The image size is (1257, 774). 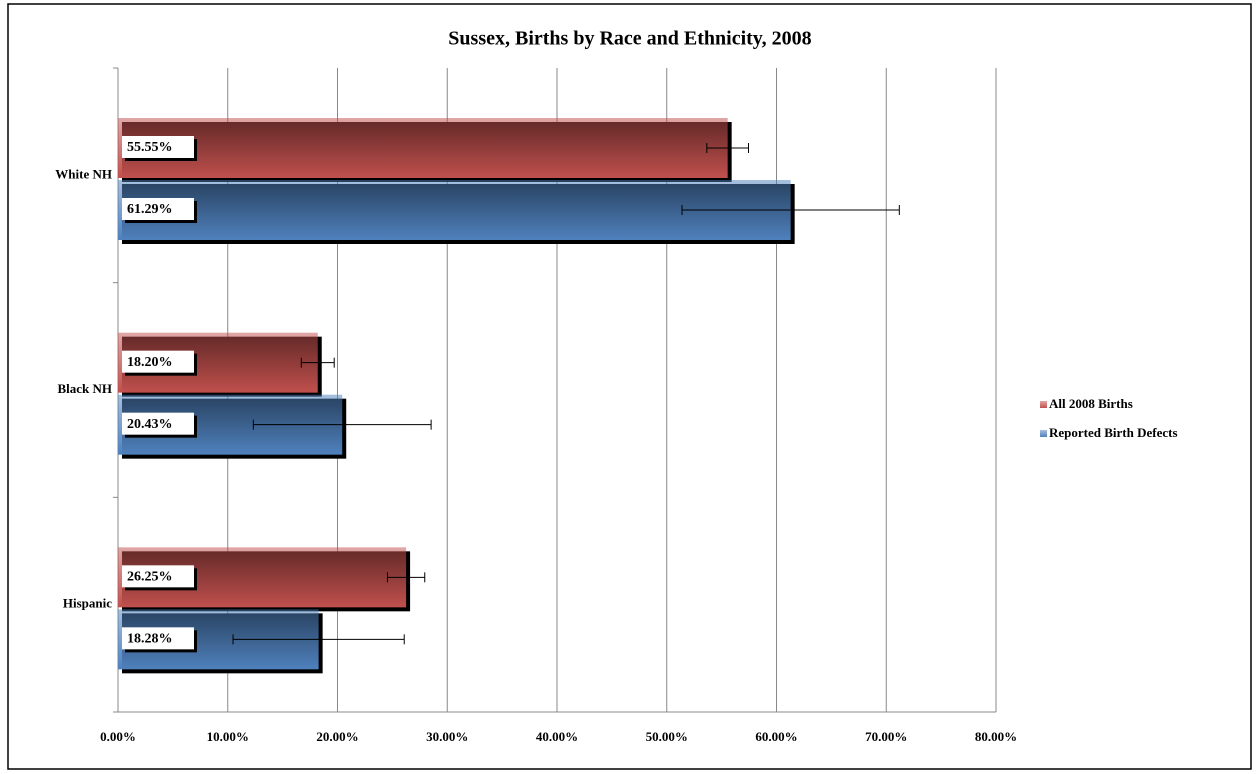 I want to click on x-tick-label: 20.00%, so click(x=337, y=736).